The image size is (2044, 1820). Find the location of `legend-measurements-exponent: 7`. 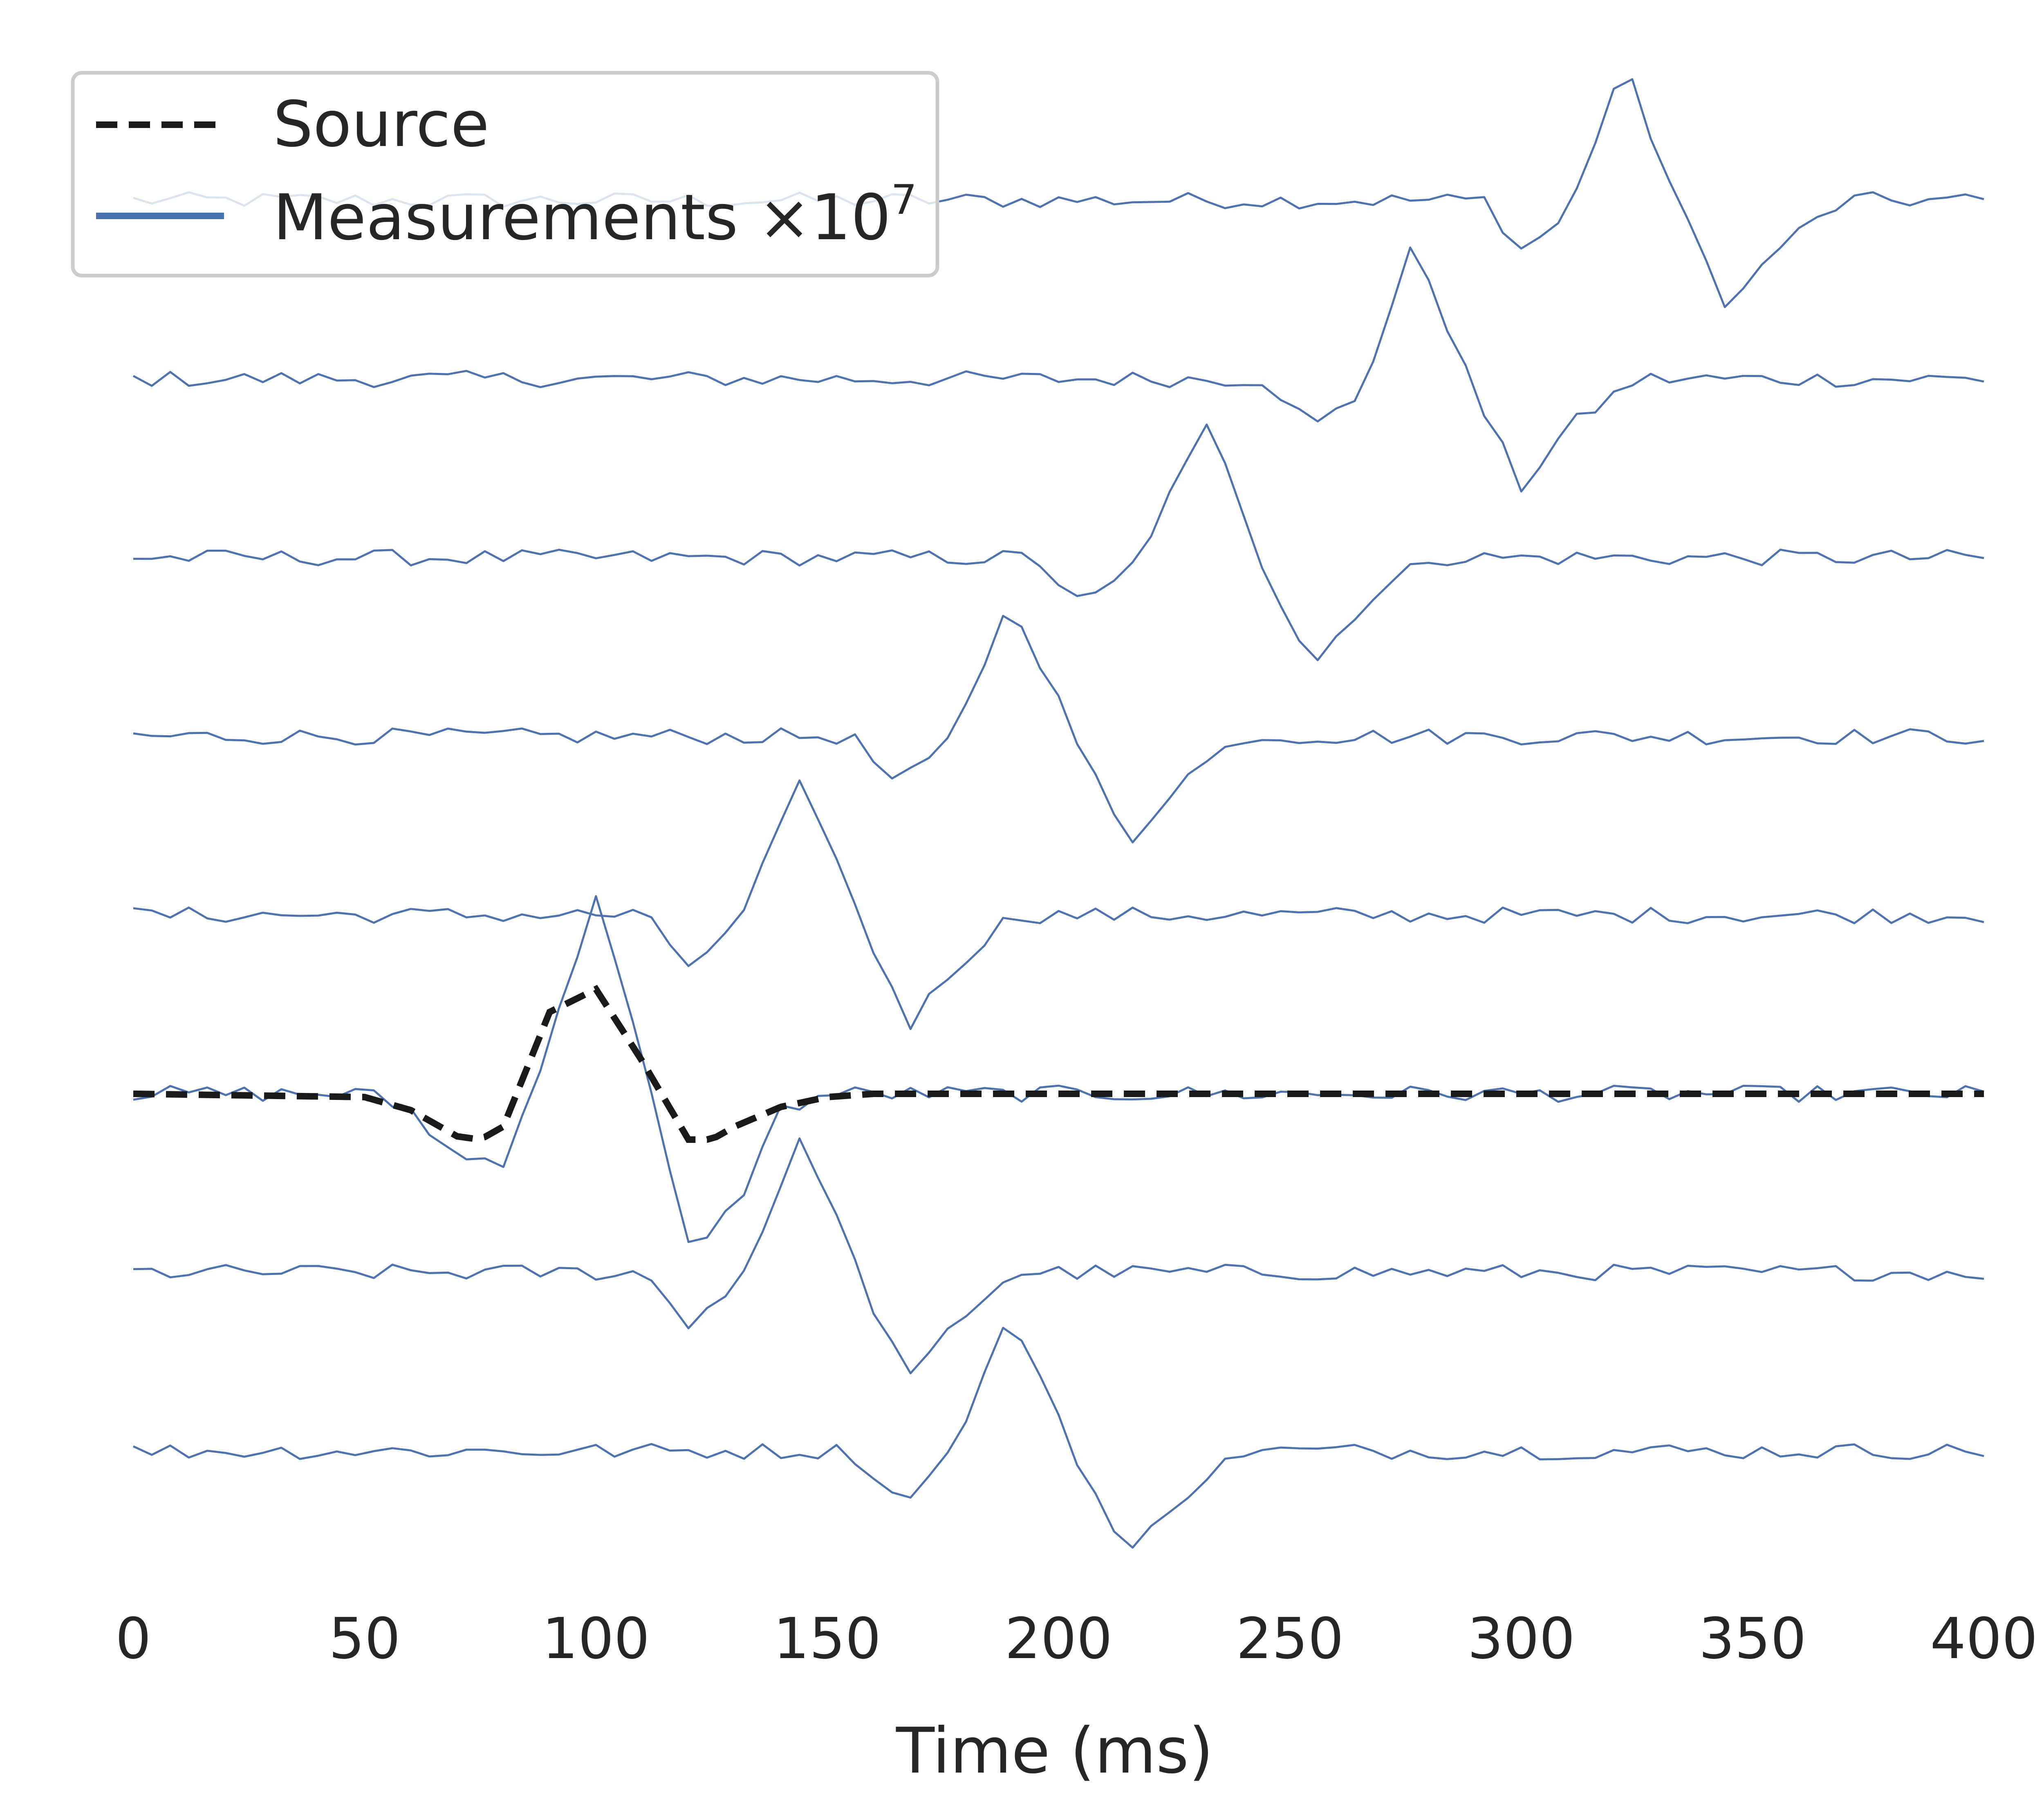

legend-measurements-exponent: 7 is located at coordinates (904, 200).